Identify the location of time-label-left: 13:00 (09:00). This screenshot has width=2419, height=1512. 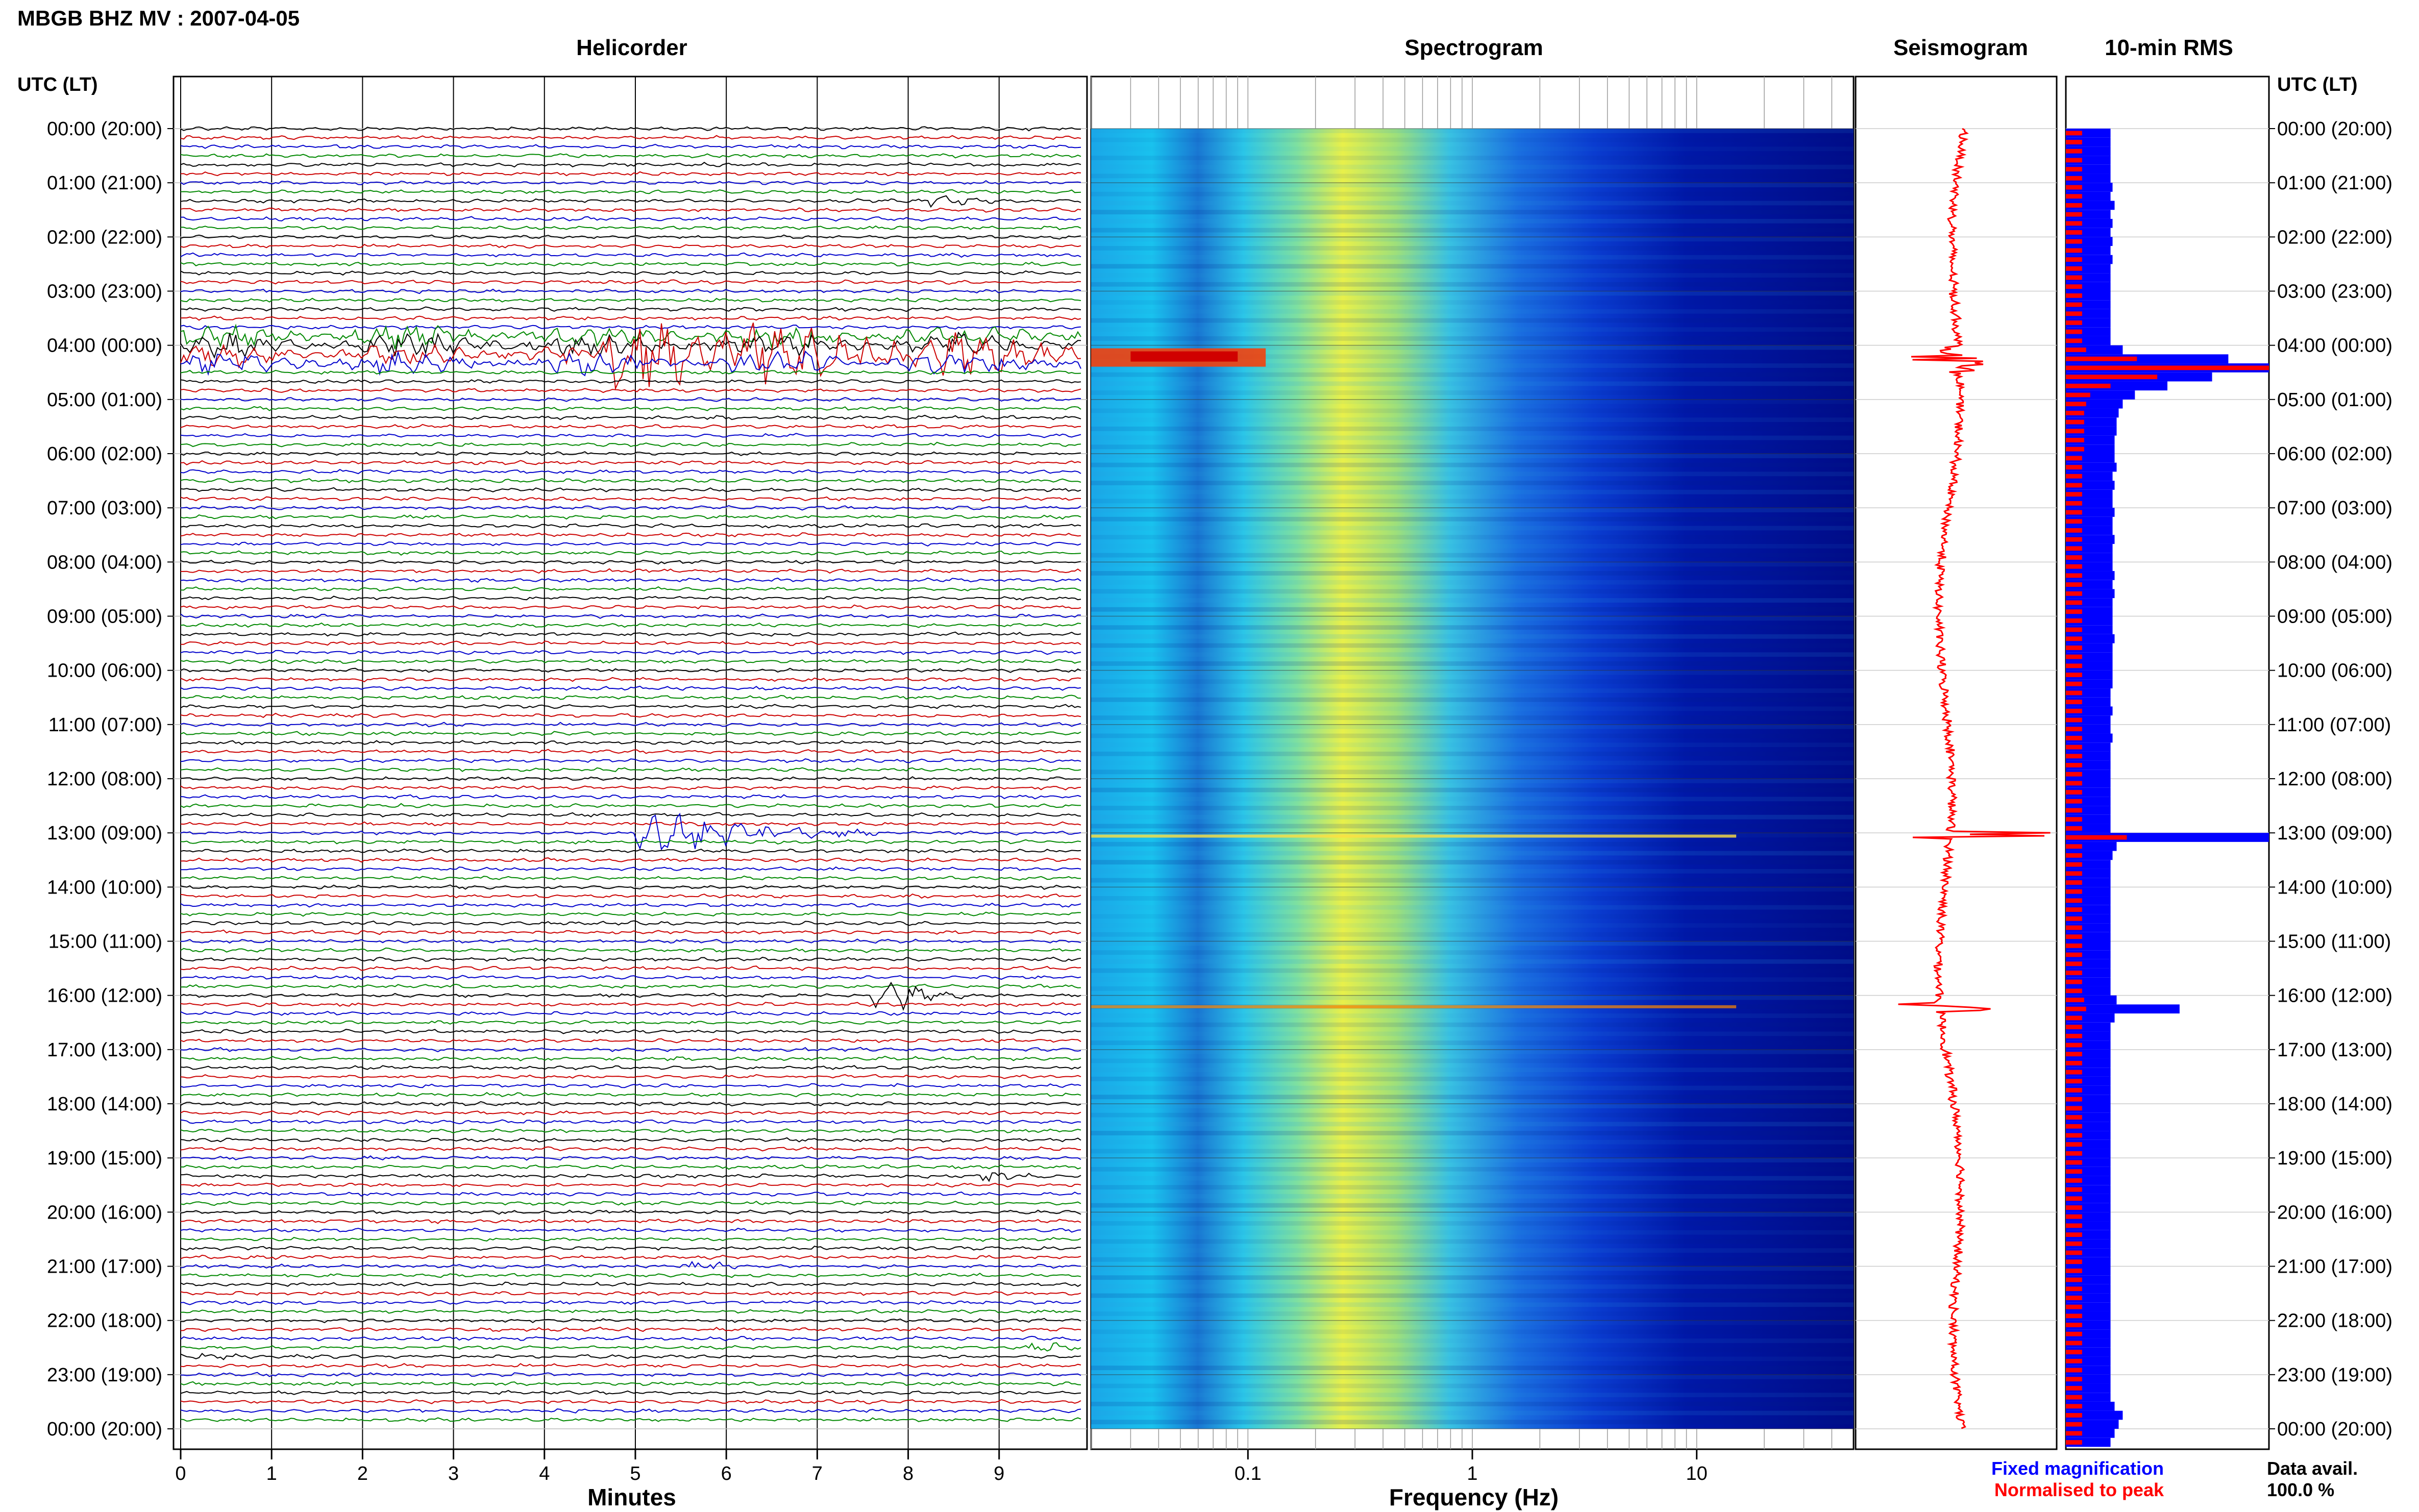
(104, 833).